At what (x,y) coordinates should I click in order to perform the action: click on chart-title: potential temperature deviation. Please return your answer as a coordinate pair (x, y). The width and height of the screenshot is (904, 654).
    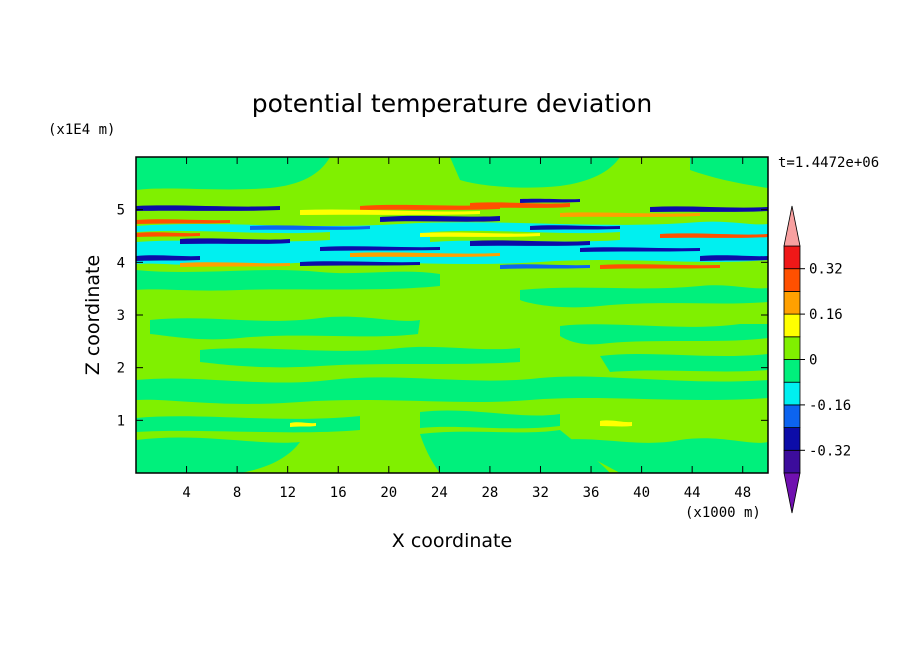
    Looking at the image, I should click on (452, 103).